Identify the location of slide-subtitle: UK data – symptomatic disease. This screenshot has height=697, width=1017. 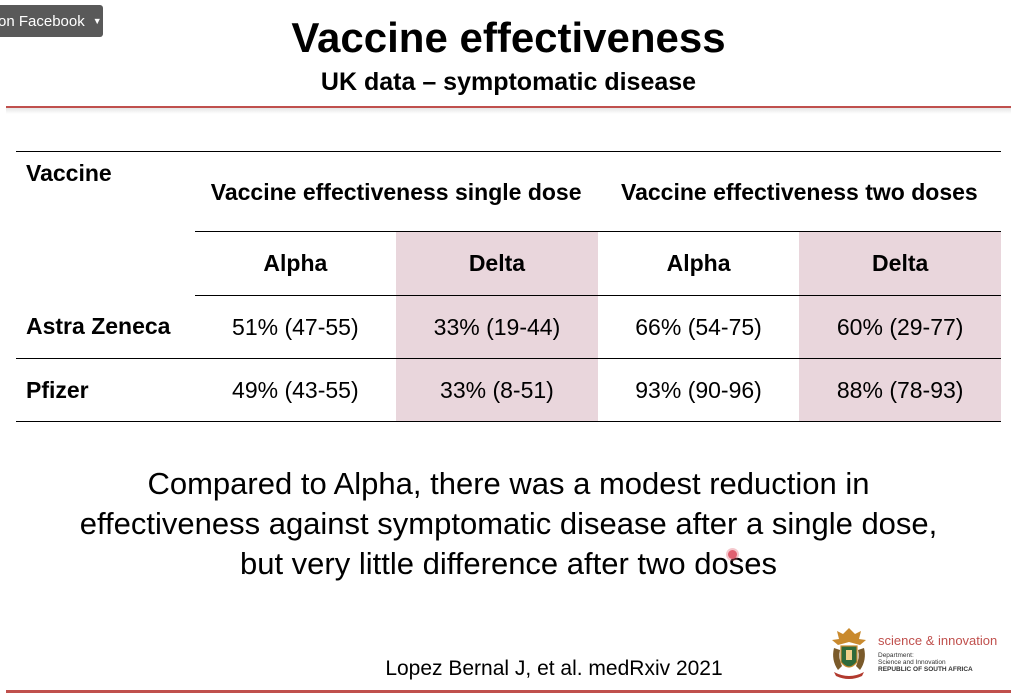
(508, 82).